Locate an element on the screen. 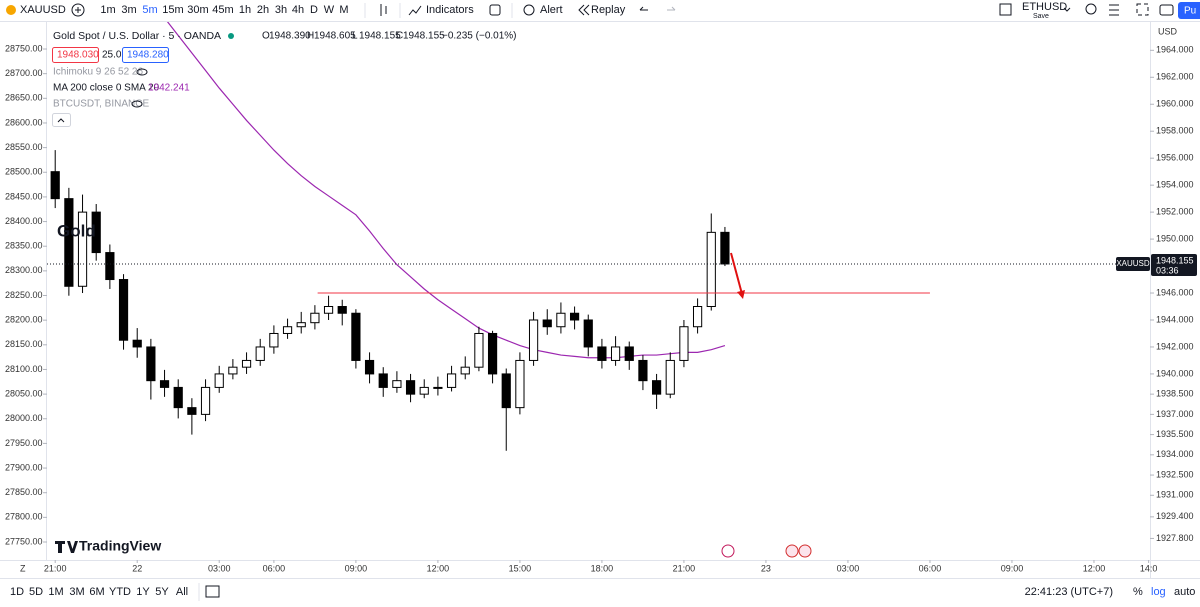 This screenshot has height=607, width=1200. chart-type-button is located at coordinates (383, 10).